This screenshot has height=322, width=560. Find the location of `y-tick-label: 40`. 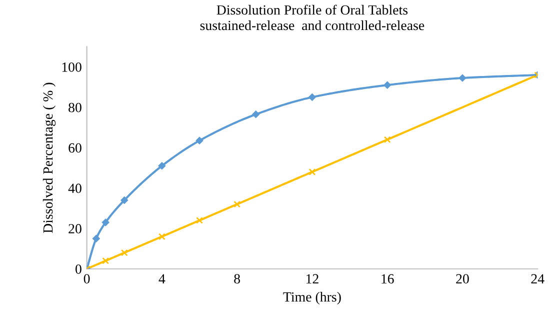

y-tick-label: 40 is located at coordinates (75, 189).